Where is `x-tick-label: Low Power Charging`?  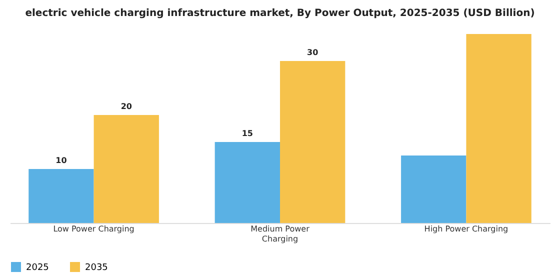 x-tick-label: Low Power Charging is located at coordinates (93, 229).